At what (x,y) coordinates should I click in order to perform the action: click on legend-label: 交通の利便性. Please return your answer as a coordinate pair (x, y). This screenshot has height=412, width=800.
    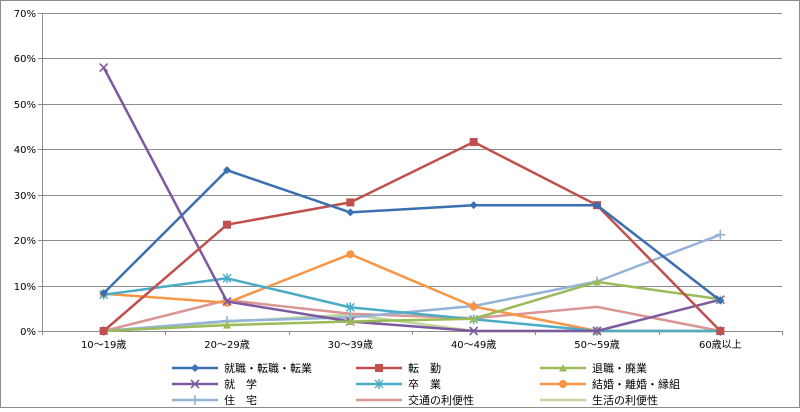
    Looking at the image, I should click on (441, 400).